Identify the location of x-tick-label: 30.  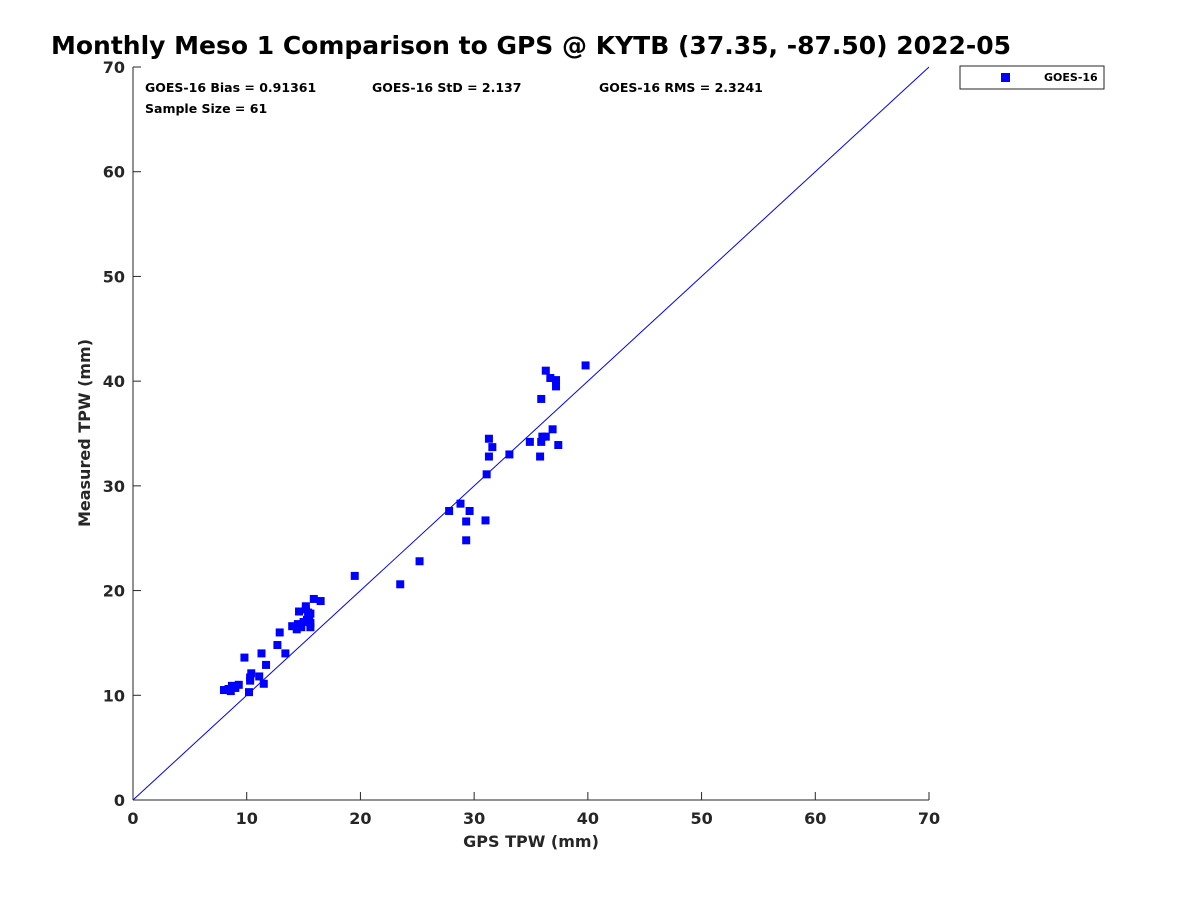
(474, 818).